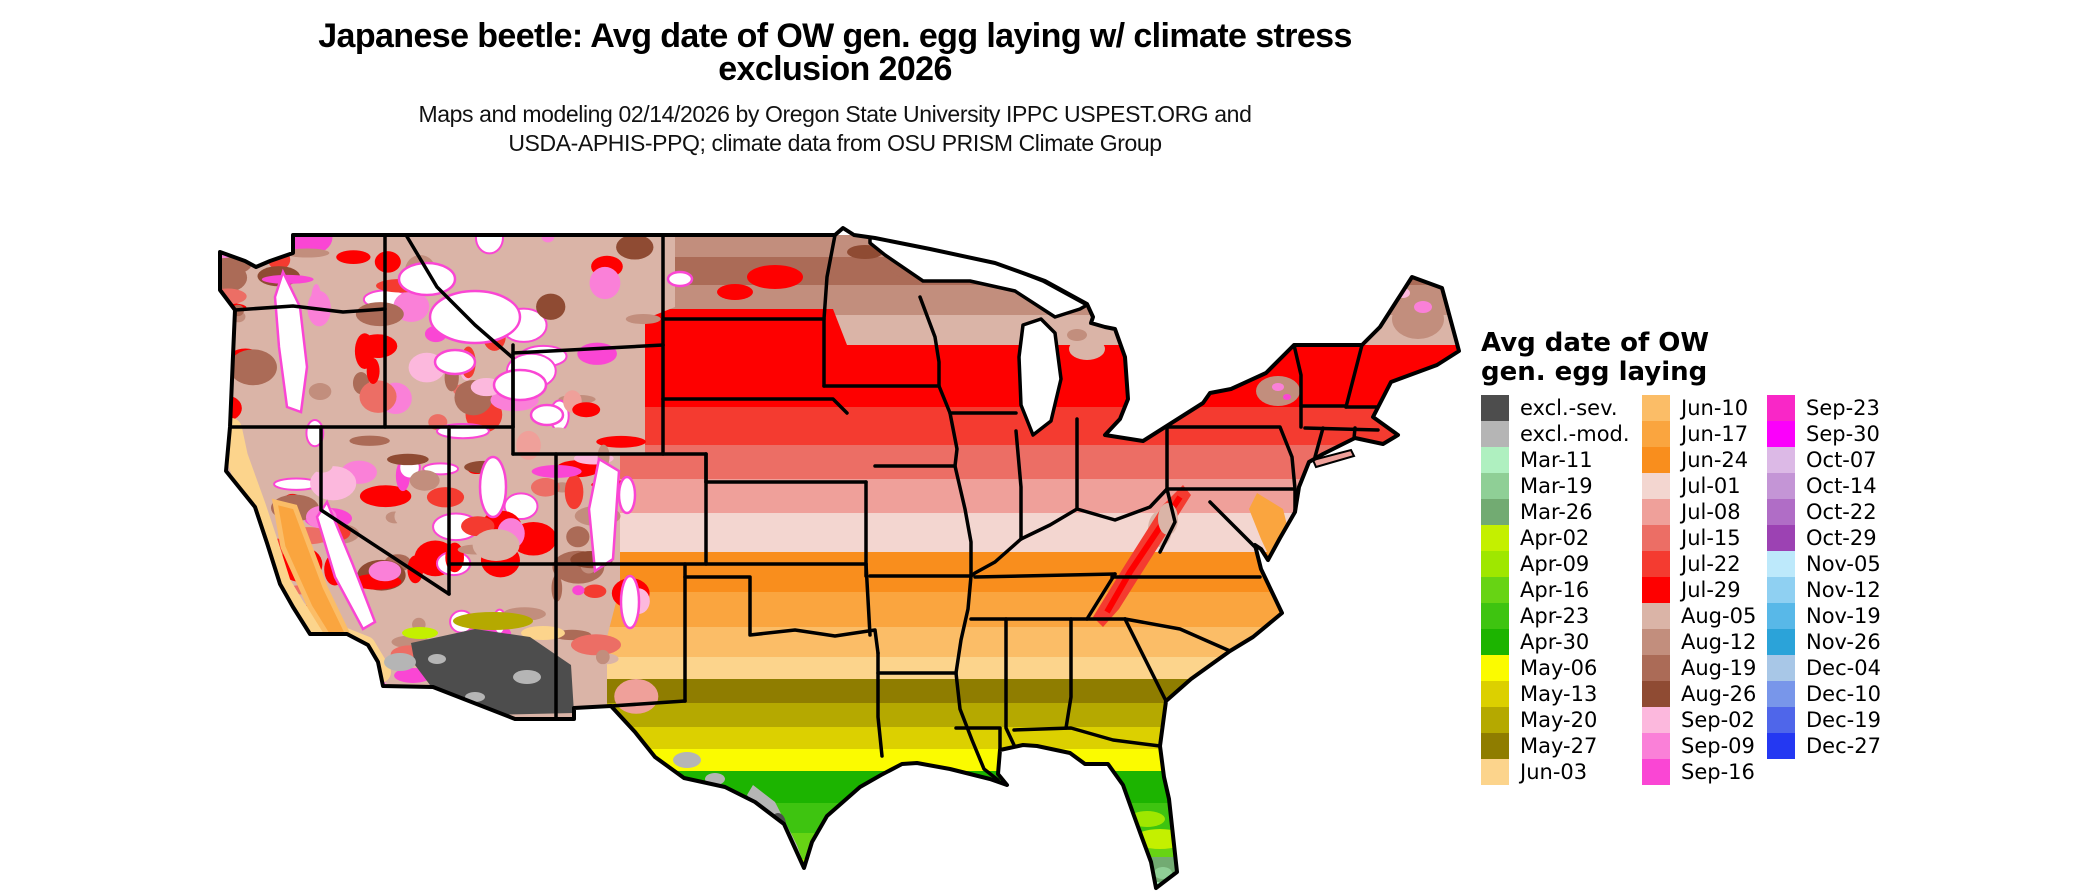  I want to click on legend-item: Jun-03, so click(1561, 772).